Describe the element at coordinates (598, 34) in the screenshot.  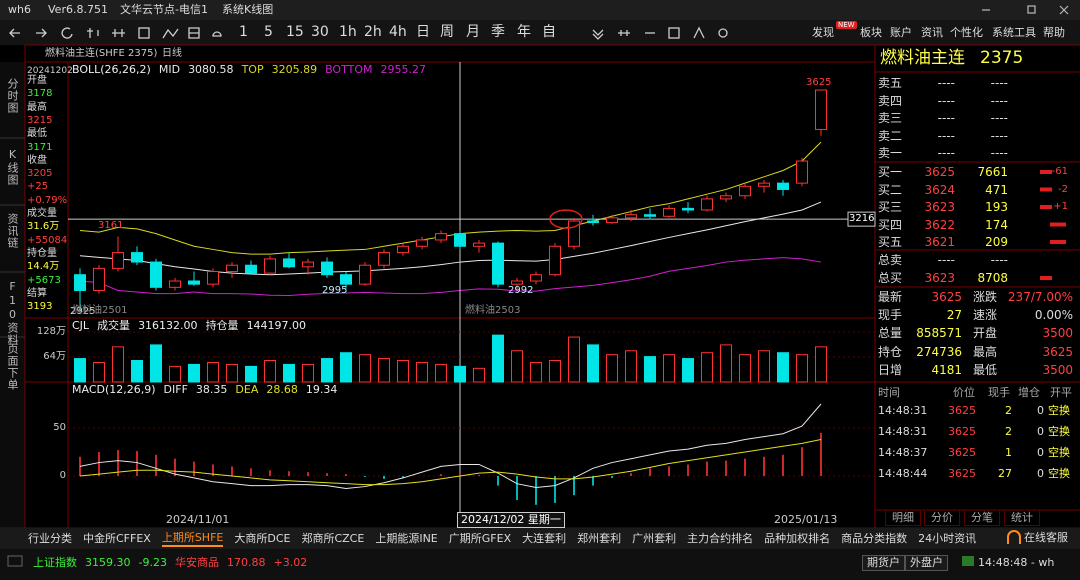
I see `more-icon` at that location.